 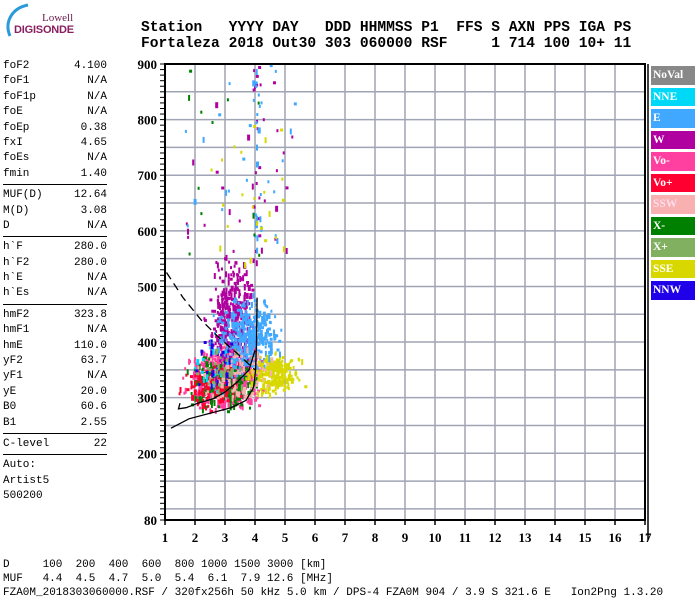 I want to click on param-row: B0 60.6, so click(x=55, y=407).